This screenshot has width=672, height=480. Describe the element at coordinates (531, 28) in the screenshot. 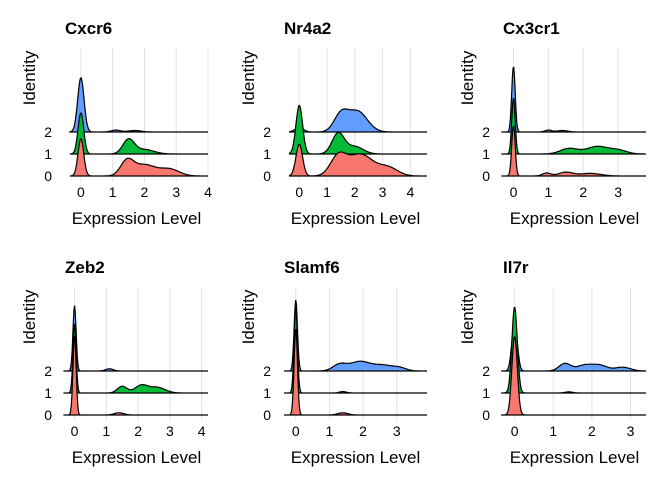

I see `panel-title: Cx3cr1` at that location.